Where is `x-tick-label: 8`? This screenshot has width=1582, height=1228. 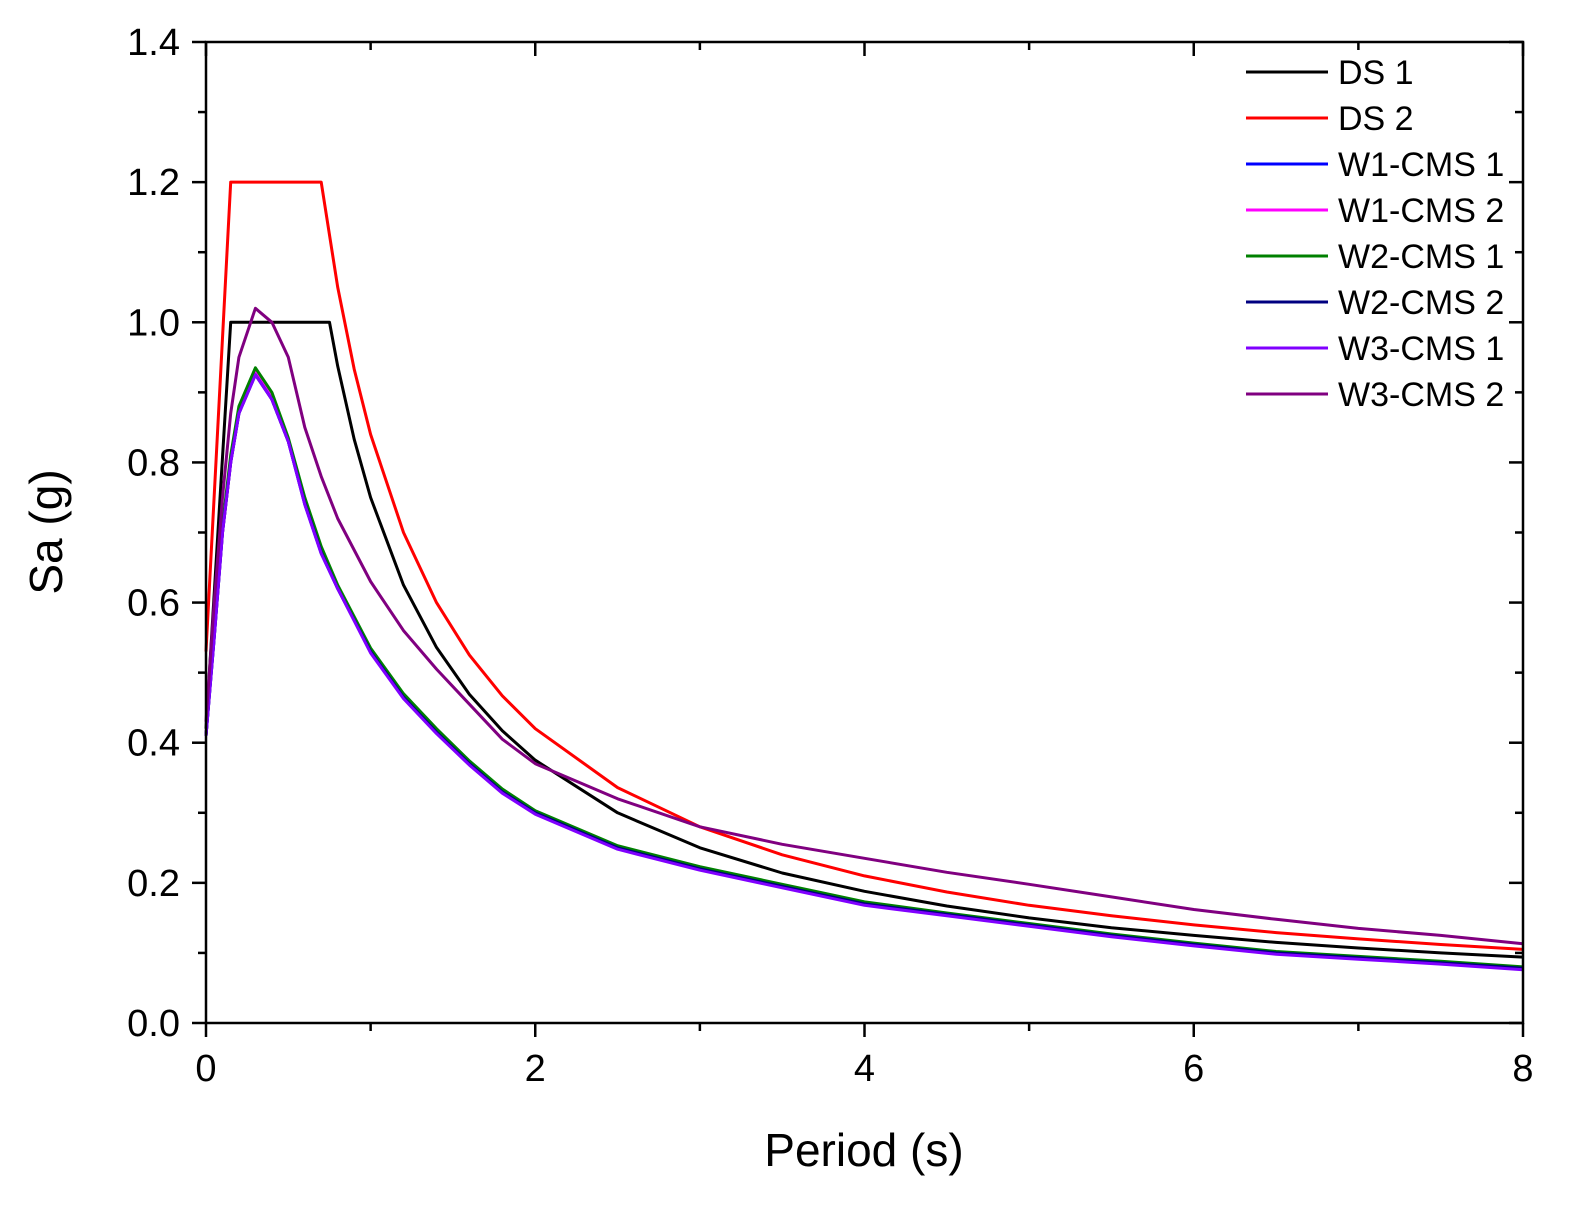
x-tick-label: 8 is located at coordinates (1522, 1069).